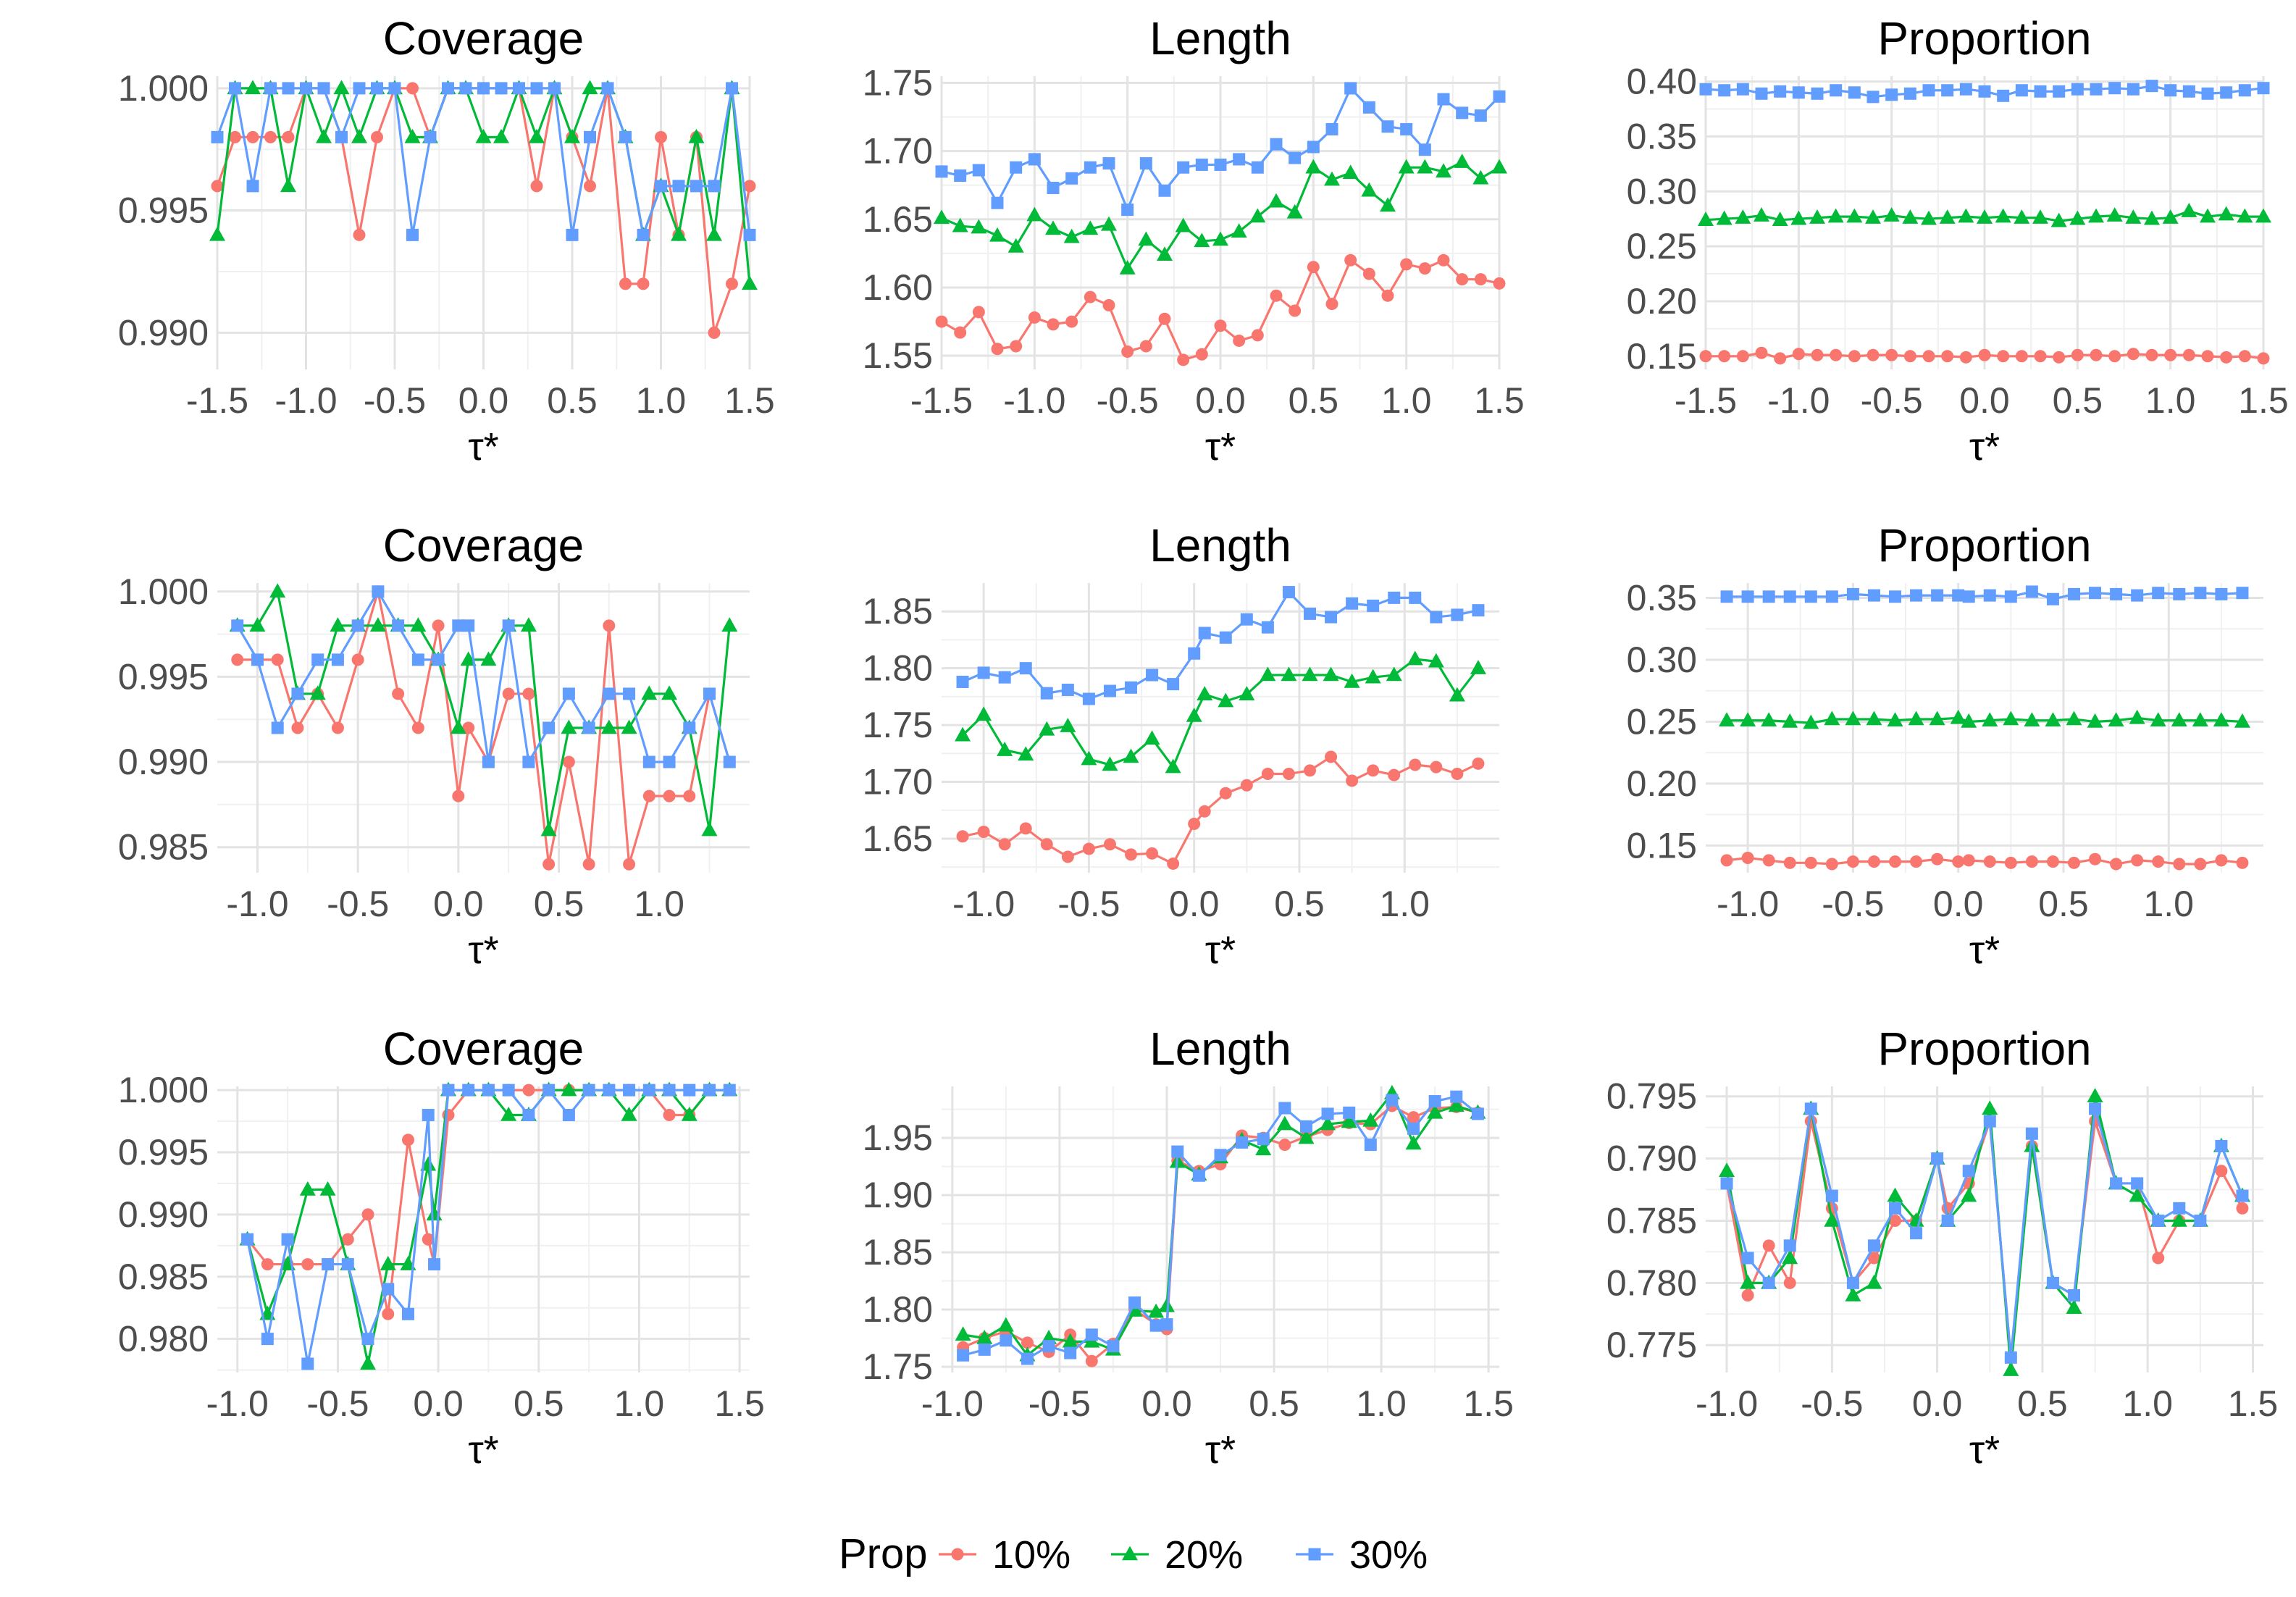  Describe the element at coordinates (163, 1214) in the screenshot. I see `y-tick-label: 0.990` at that location.